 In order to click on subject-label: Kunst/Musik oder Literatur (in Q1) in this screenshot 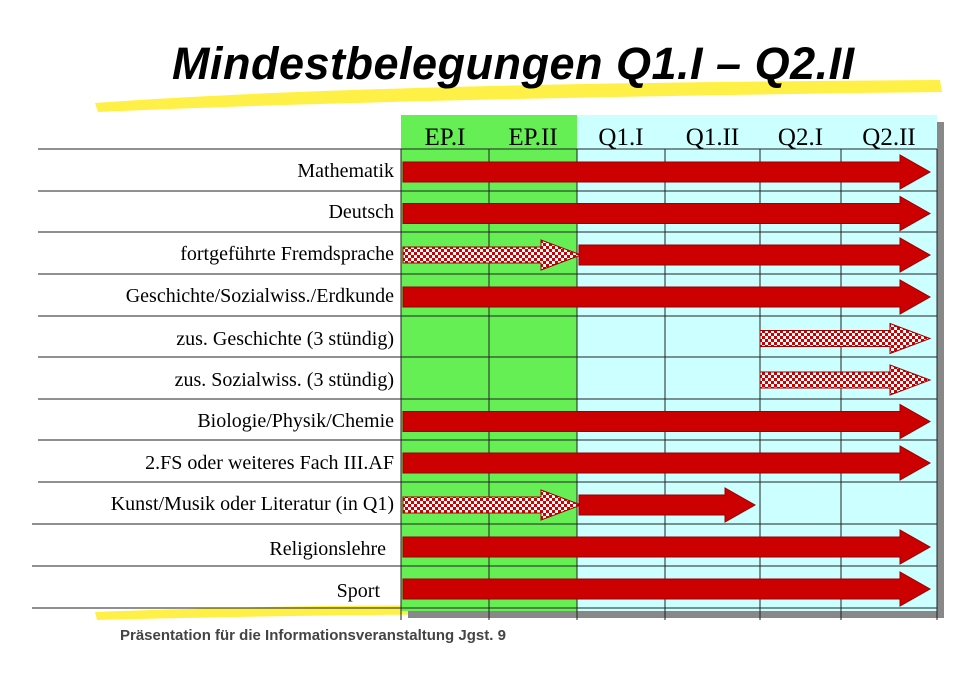, I will do `click(252, 504)`.